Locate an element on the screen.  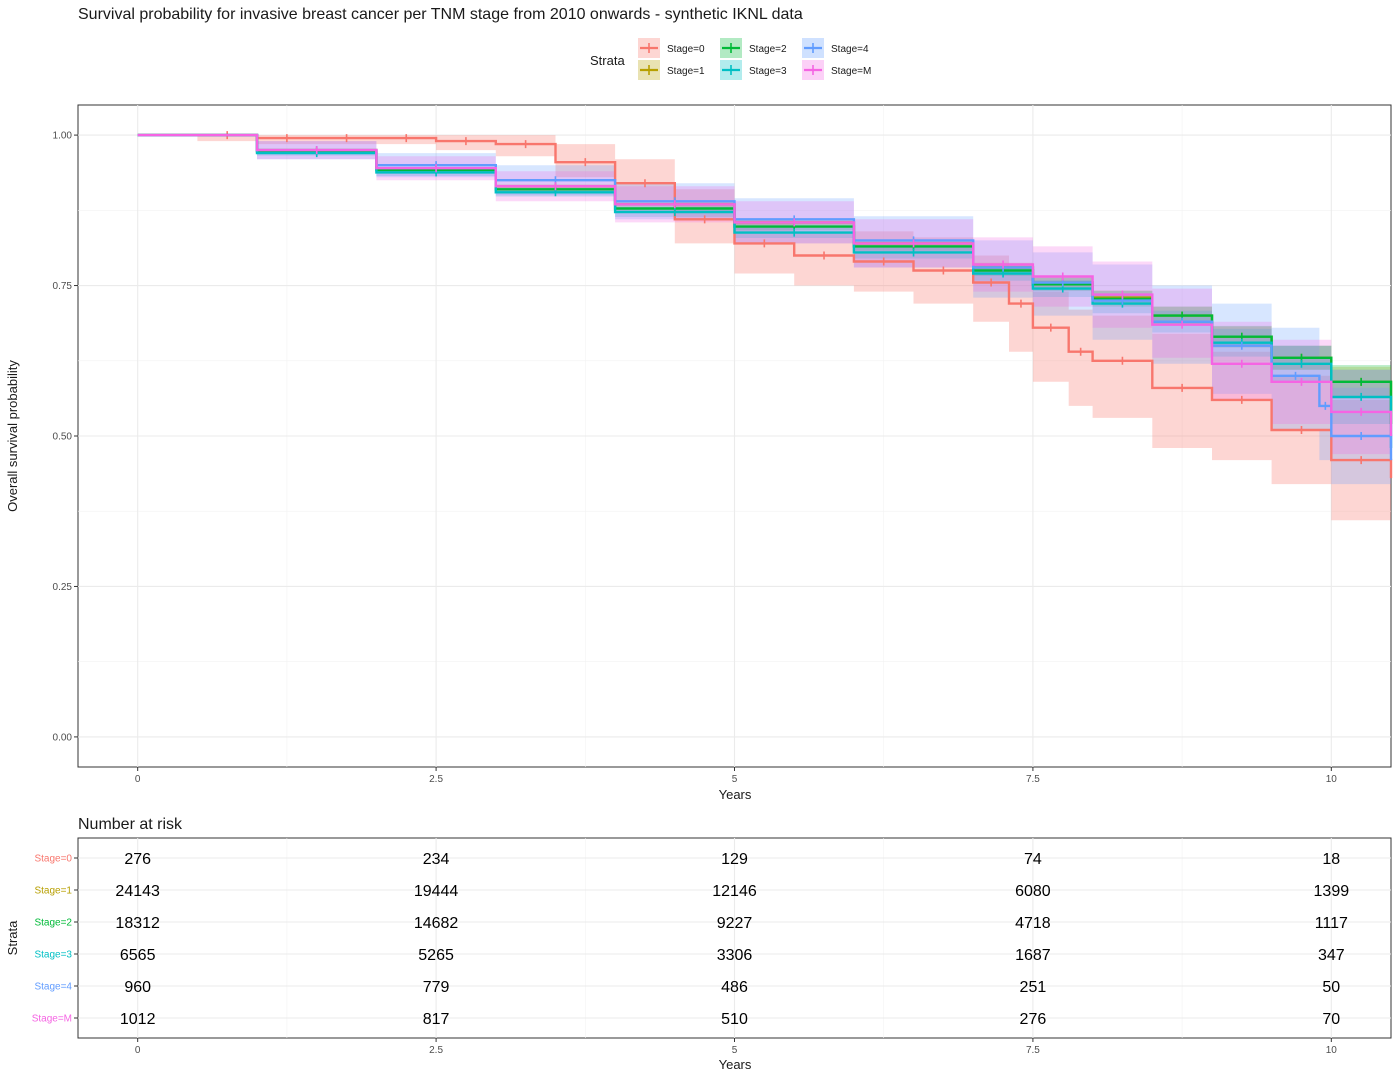
risk-cell: 3306 is located at coordinates (735, 955).